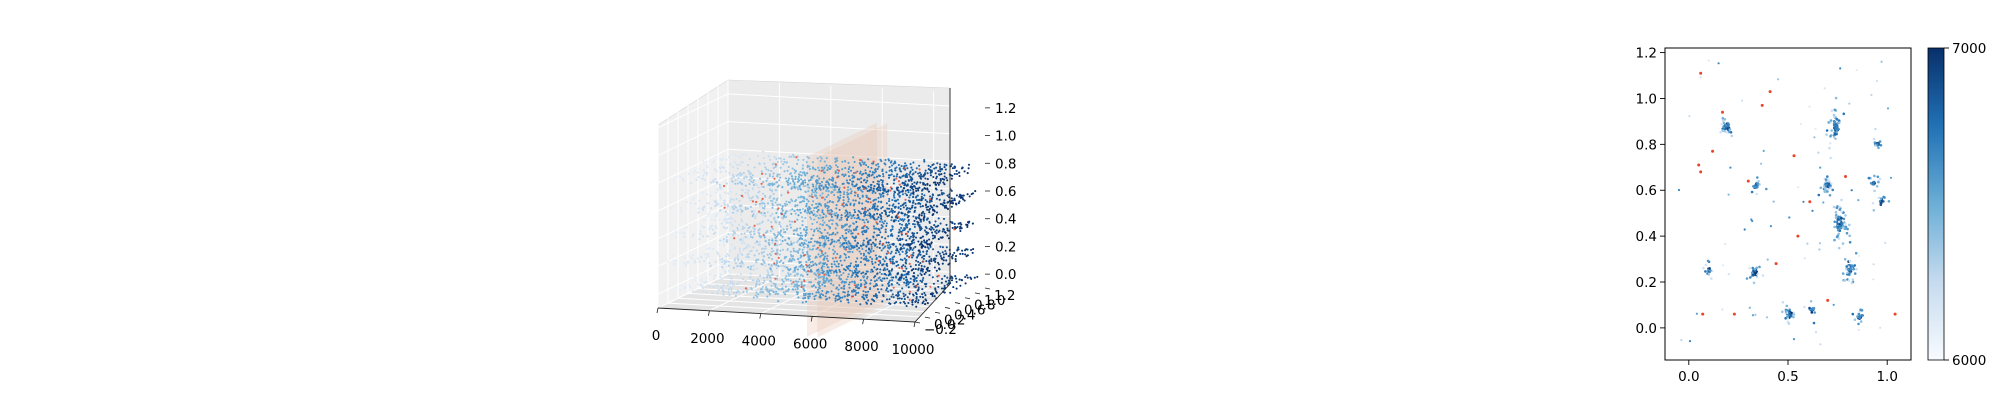  Describe the element at coordinates (1969, 49) in the screenshot. I see `colorbar-max-label: 7000` at that location.